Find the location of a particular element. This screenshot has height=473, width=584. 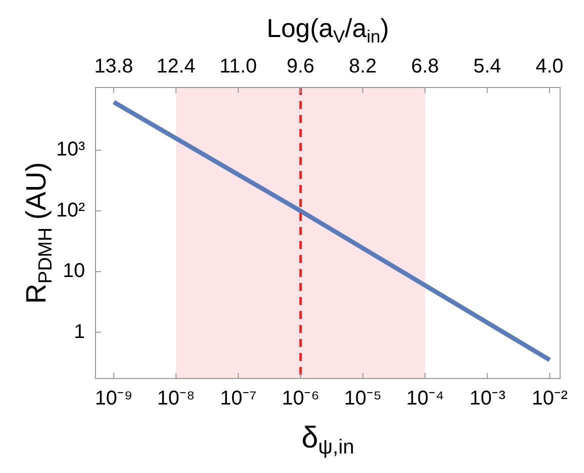

x-tick-label: 10⁻⁶ is located at coordinates (301, 399).